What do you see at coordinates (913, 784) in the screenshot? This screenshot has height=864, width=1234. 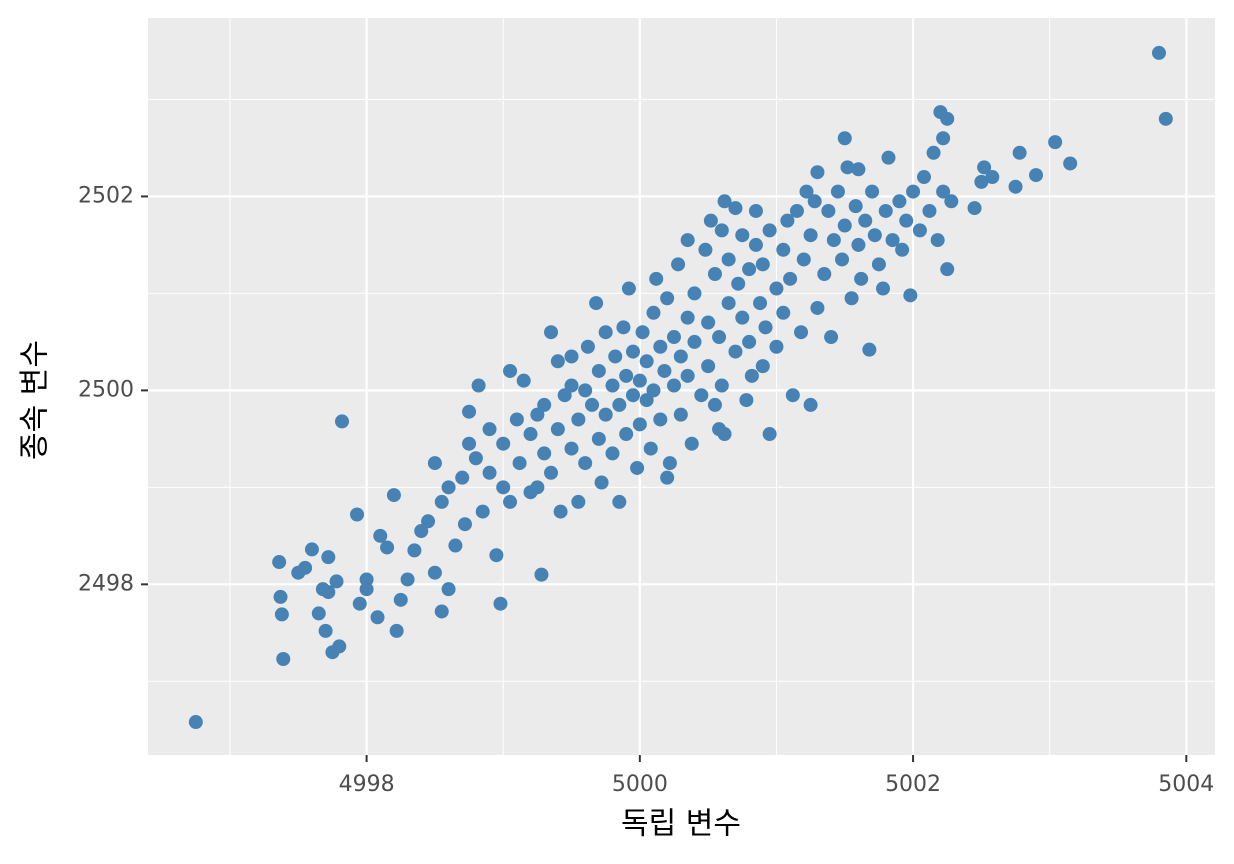 I see `x-tick-label: 5002` at bounding box center [913, 784].